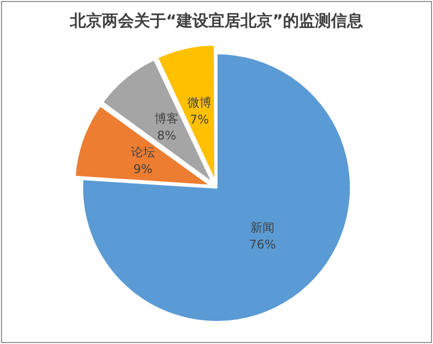 The image size is (433, 344). What do you see at coordinates (262, 245) in the screenshot?
I see `data-label: 76%` at bounding box center [262, 245].